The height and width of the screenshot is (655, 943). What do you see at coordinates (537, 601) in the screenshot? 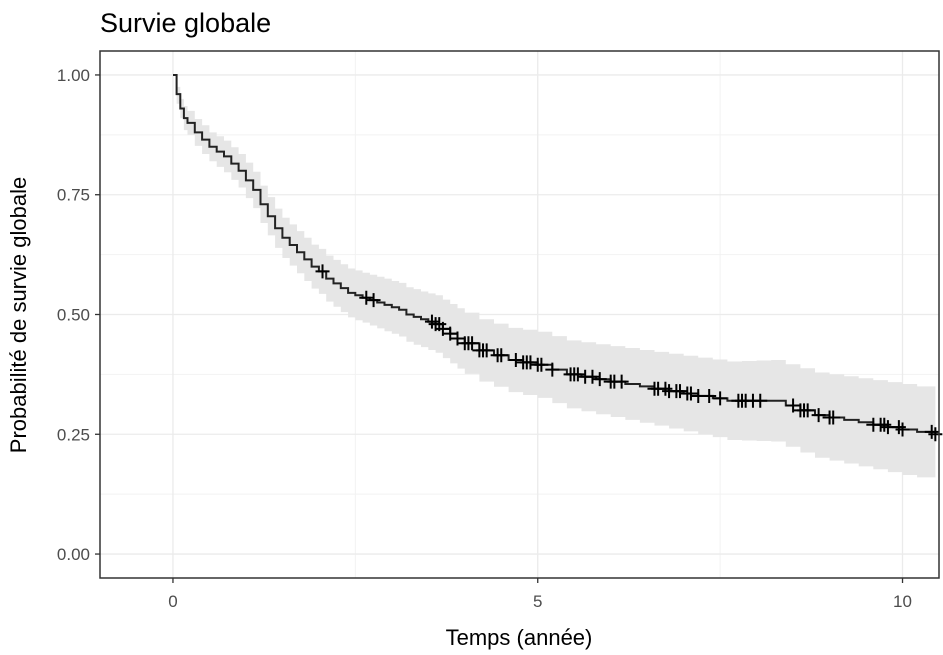
I see `x-tick-label: 5` at bounding box center [537, 601].